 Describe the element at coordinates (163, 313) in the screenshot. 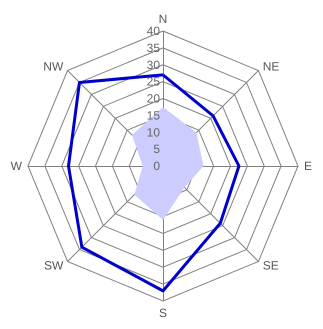

I see `spoke-label: S` at that location.